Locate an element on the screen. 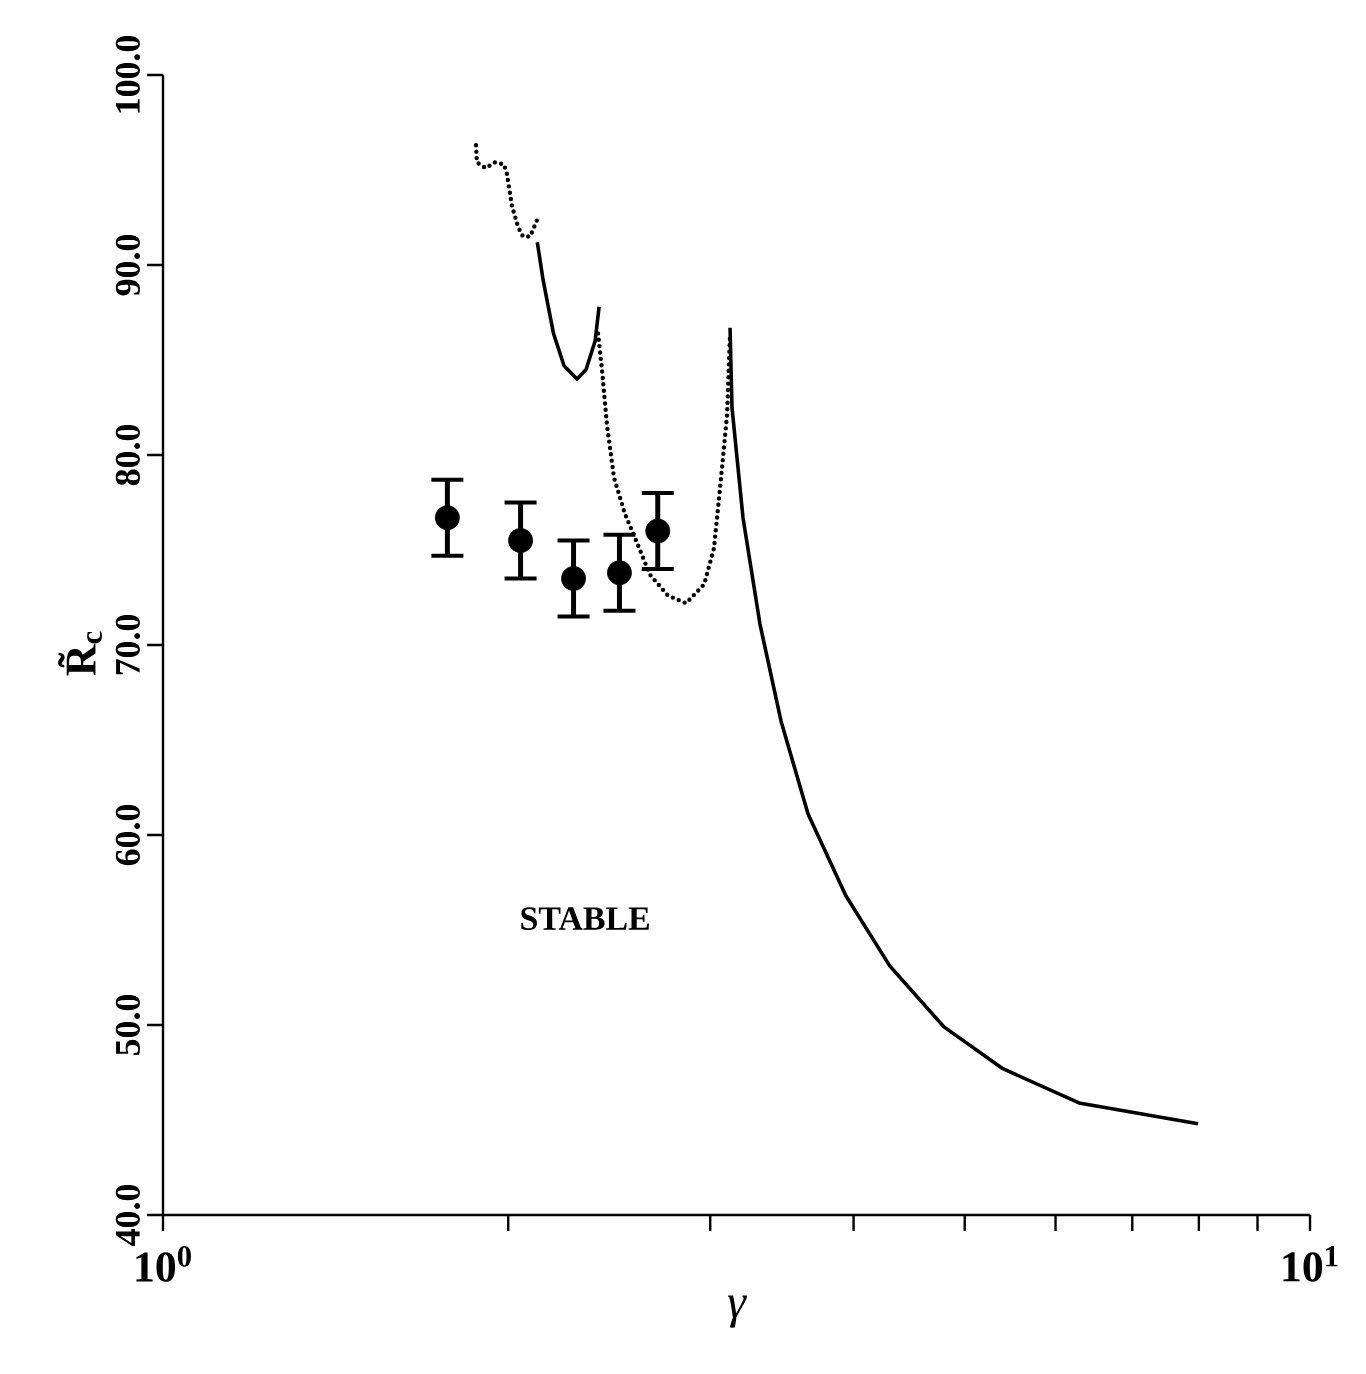 This screenshot has width=1366, height=1374. y-tick-label: 50.0 is located at coordinates (128, 1024).